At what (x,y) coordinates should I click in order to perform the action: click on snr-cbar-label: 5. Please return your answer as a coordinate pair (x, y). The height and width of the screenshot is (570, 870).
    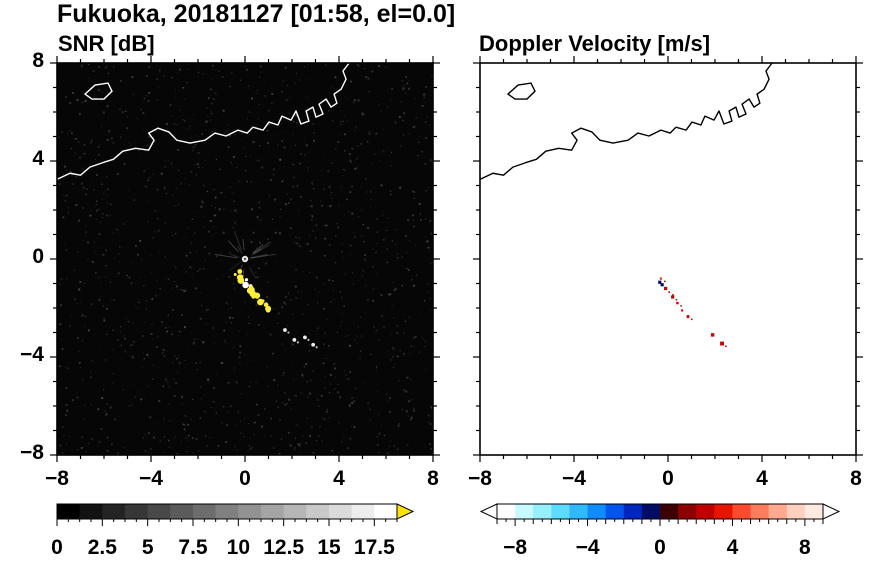
    Looking at the image, I should click on (147, 547).